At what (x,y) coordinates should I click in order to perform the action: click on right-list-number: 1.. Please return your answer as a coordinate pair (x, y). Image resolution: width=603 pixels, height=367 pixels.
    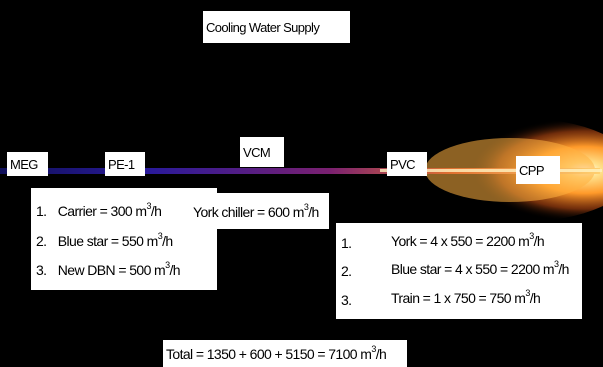
    Looking at the image, I should click on (346, 243).